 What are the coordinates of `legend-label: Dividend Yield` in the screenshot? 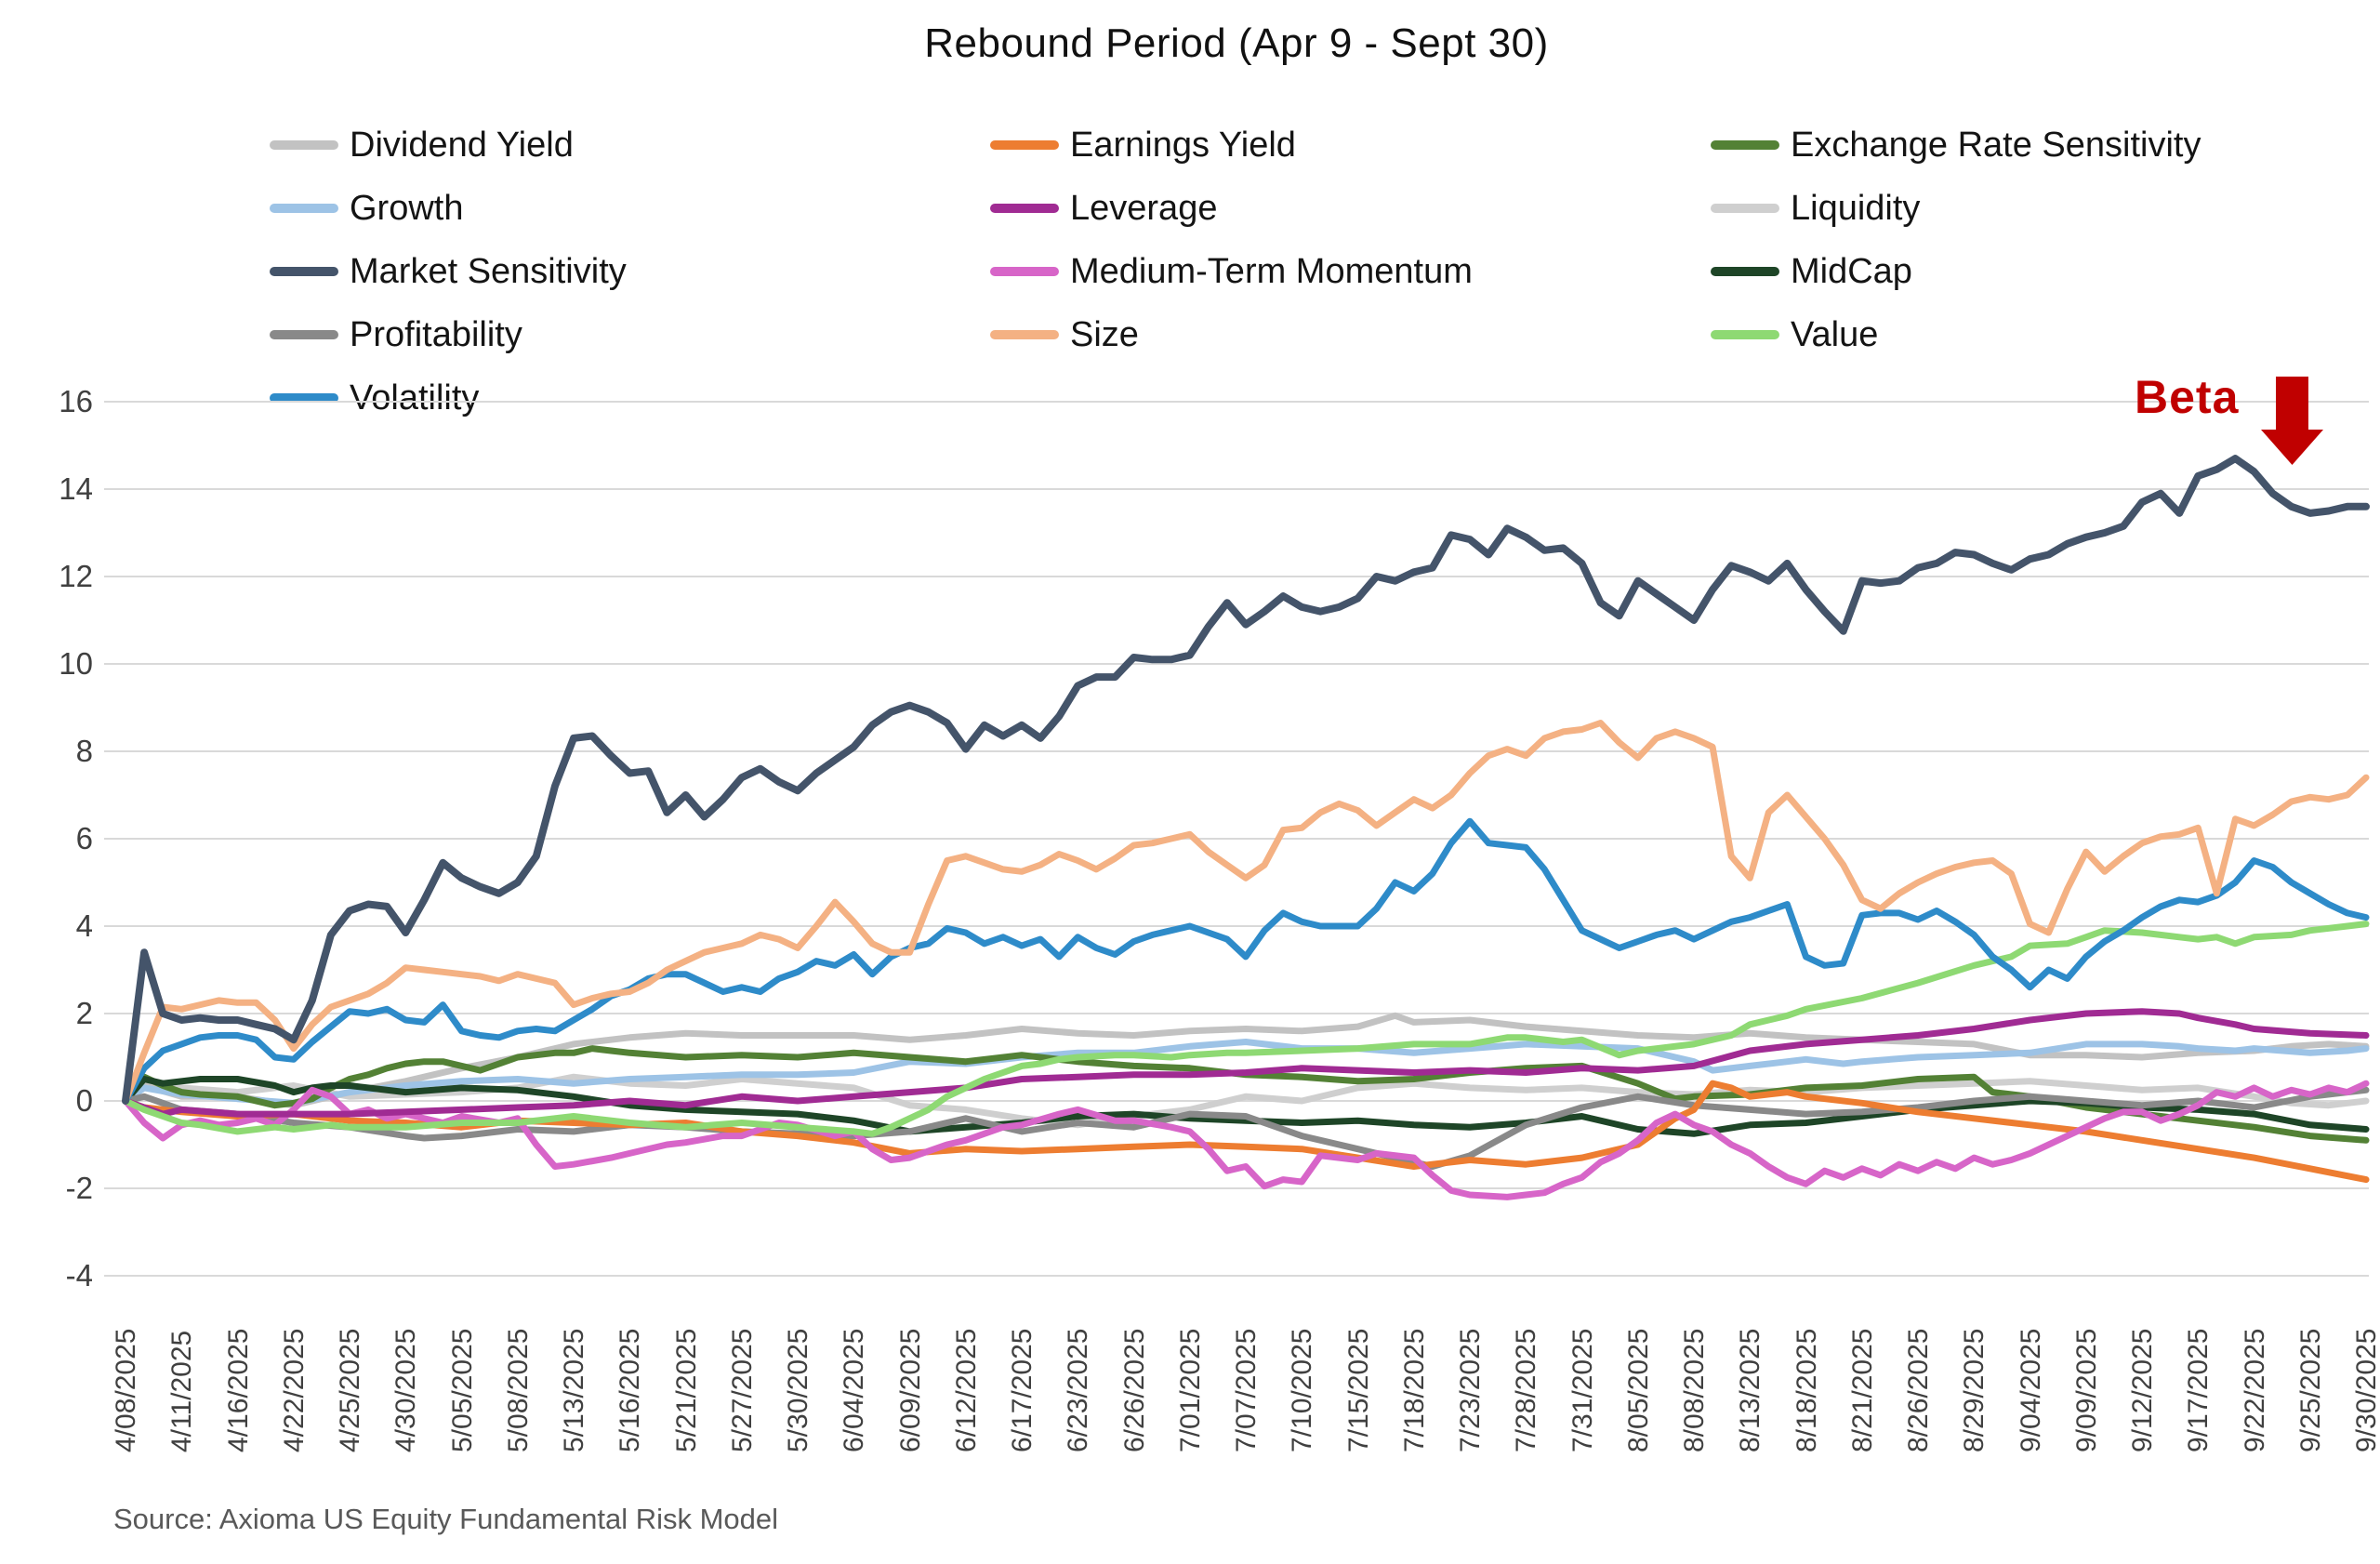 It's located at (462, 145).